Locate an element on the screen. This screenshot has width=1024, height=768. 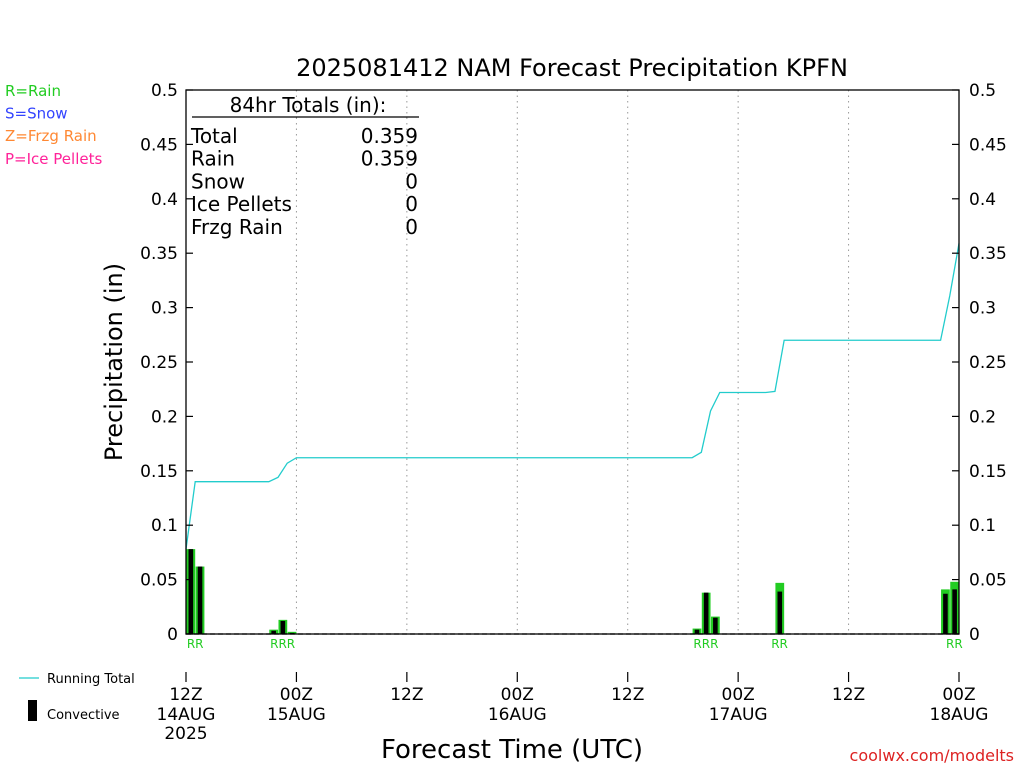
x-tick-date: 16AUG is located at coordinates (517, 715).